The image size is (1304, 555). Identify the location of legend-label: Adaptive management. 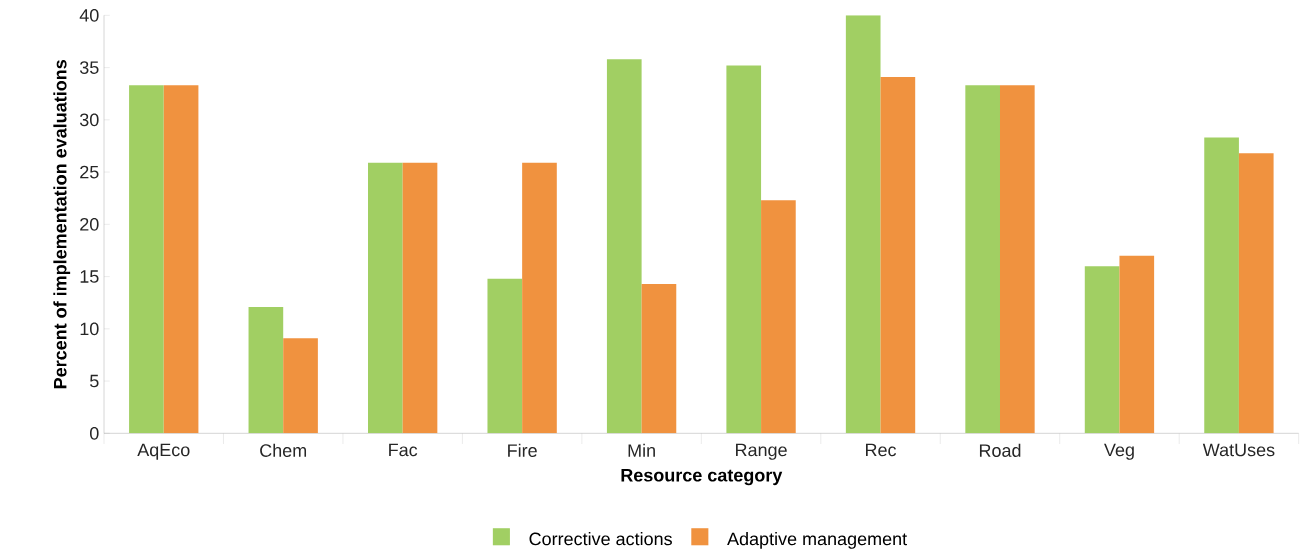
(817, 541).